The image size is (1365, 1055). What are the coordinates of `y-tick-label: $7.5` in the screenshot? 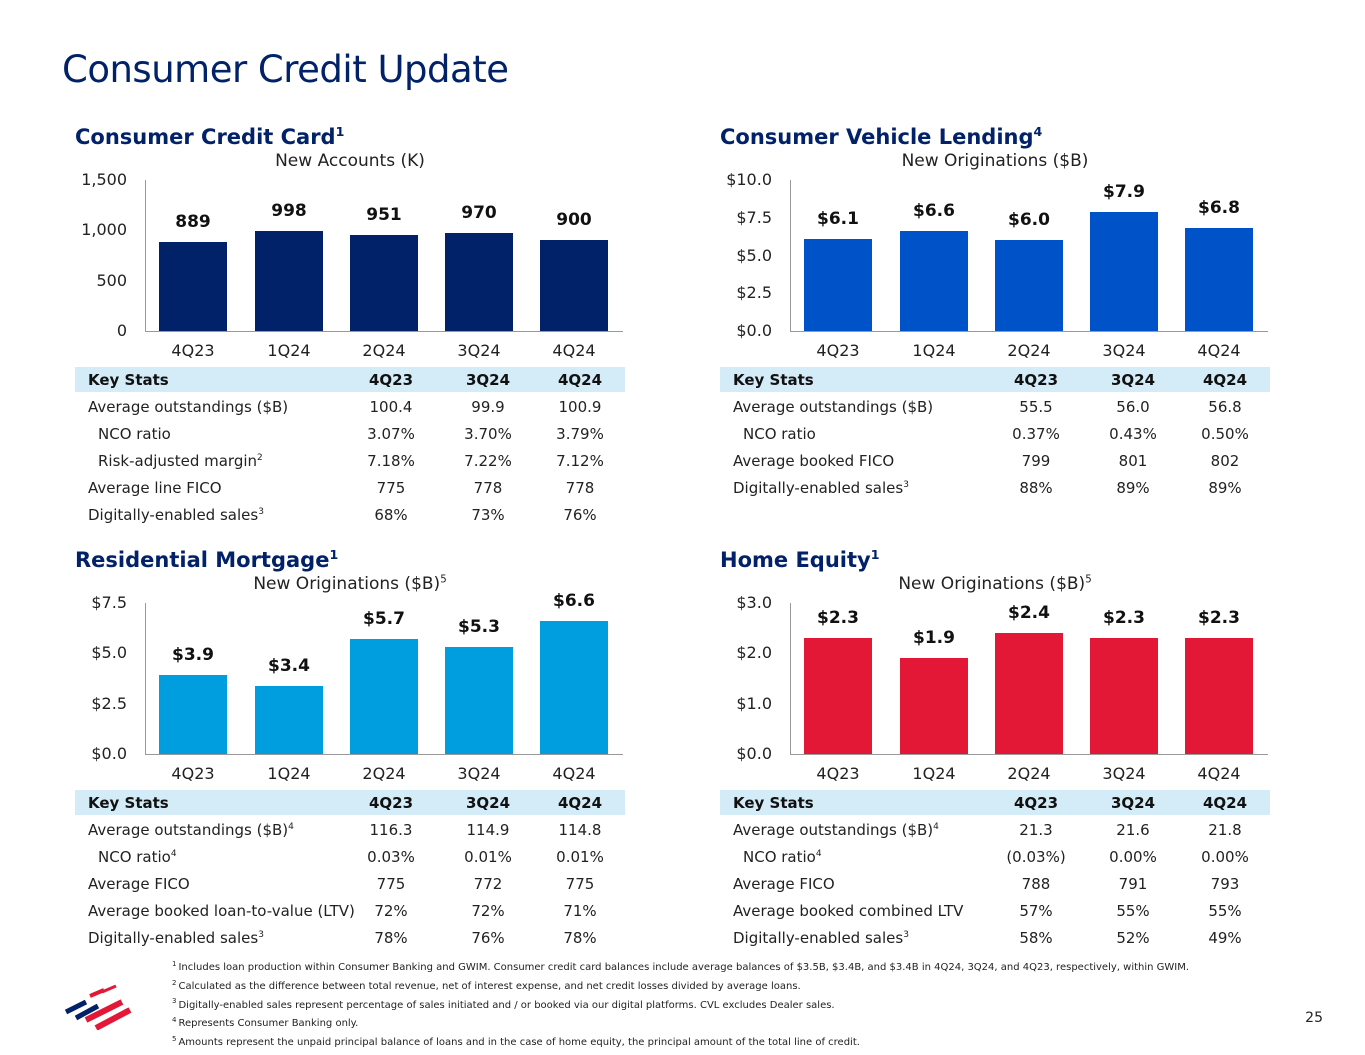 It's located at (109, 602).